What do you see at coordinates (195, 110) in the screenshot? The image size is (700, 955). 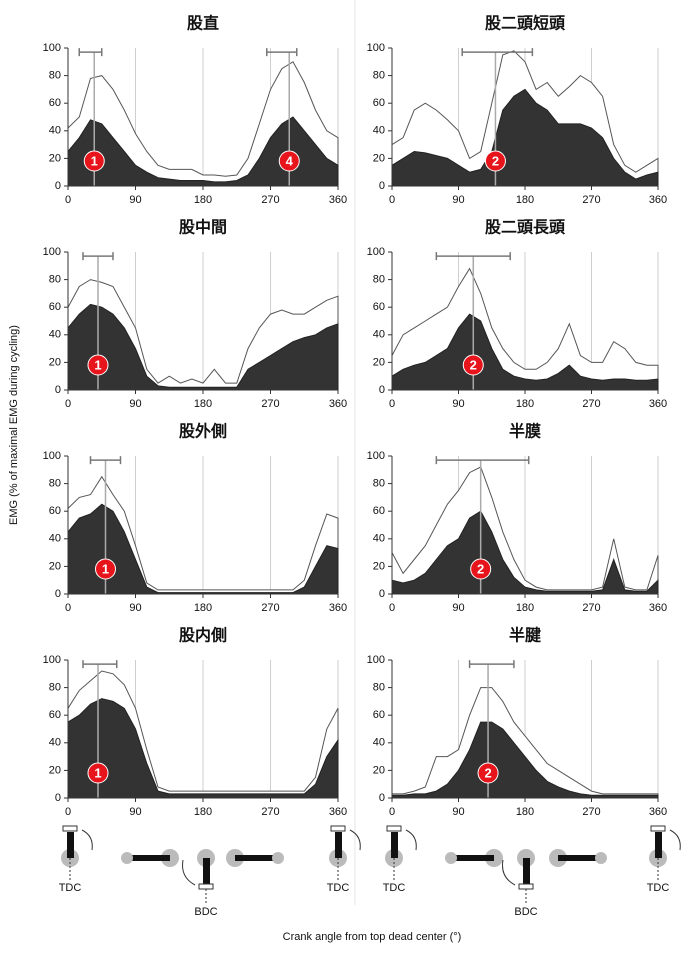 I see `panel: 股直 0 90 180 270 360 0 20 40 60 80 100 1 4` at bounding box center [195, 110].